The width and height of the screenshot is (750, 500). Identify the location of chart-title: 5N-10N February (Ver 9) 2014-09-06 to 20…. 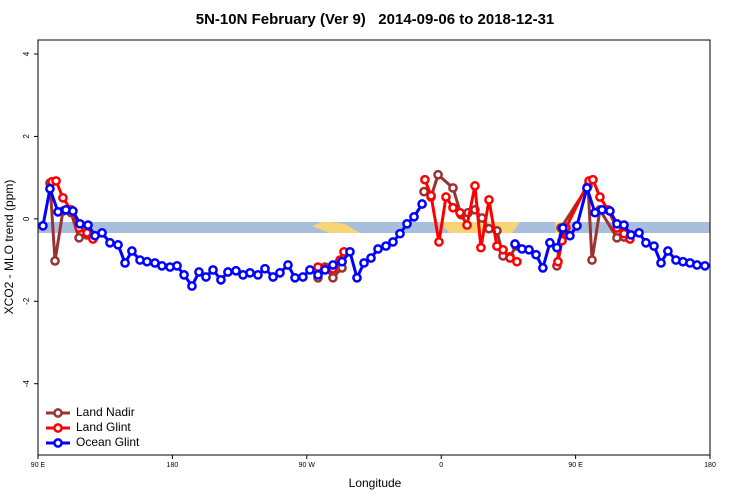
(375, 19).